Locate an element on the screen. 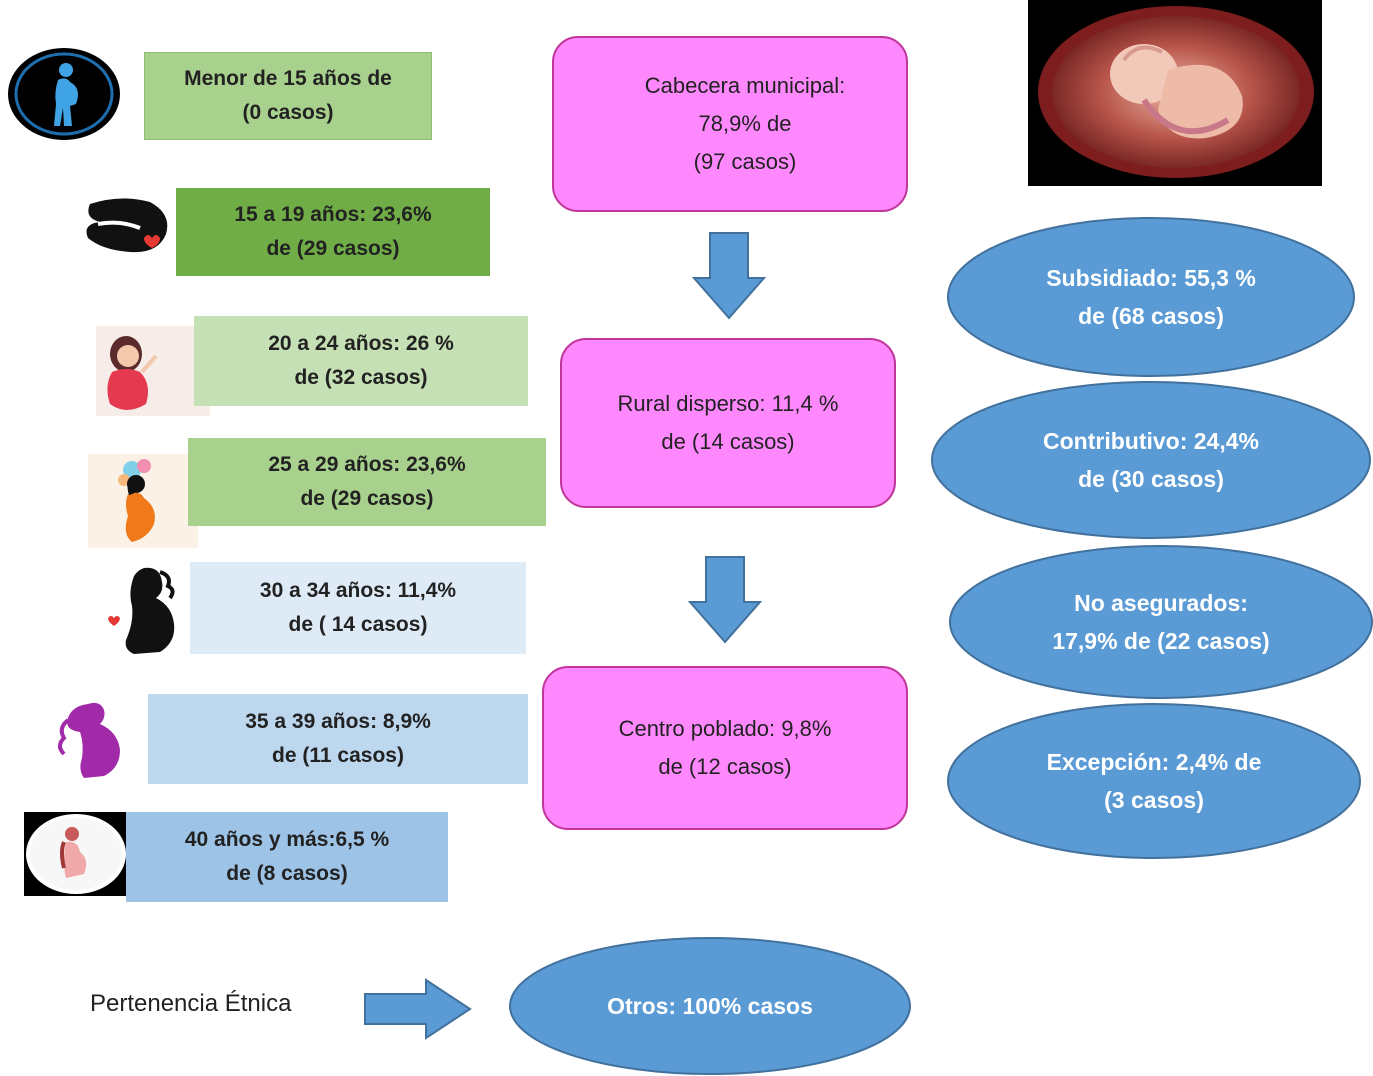 The width and height of the screenshot is (1373, 1076). age-group-box-15-19: 15 a 19 años: 23,6% de (29 casos) is located at coordinates (333, 232).